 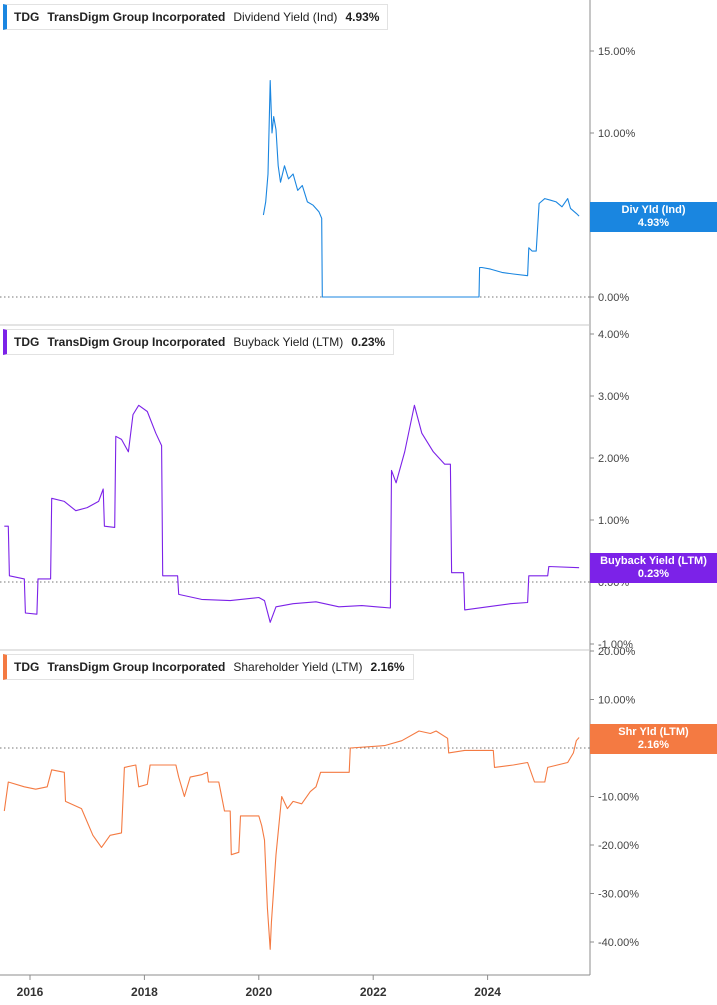 I want to click on legend-value: 4.93%, so click(x=362, y=17).